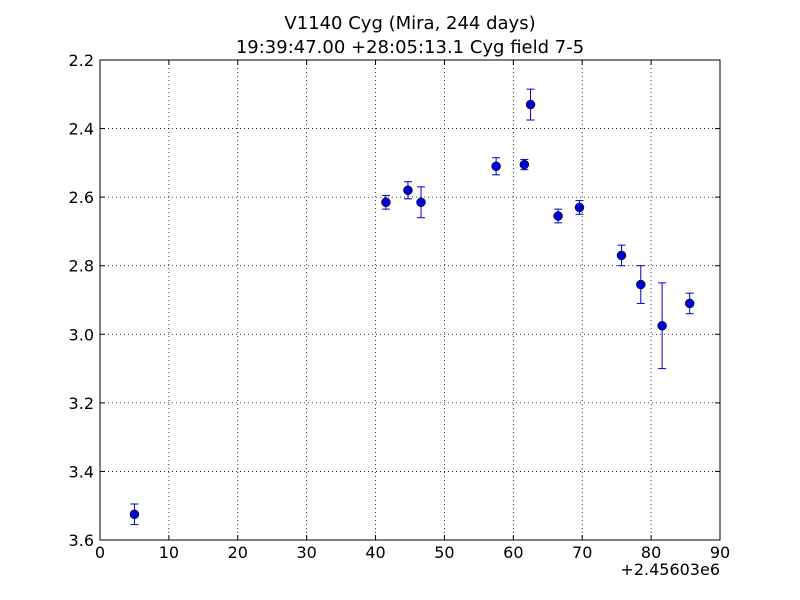 The image size is (800, 600). What do you see at coordinates (375, 552) in the screenshot?
I see `x-tick-label: 40` at bounding box center [375, 552].